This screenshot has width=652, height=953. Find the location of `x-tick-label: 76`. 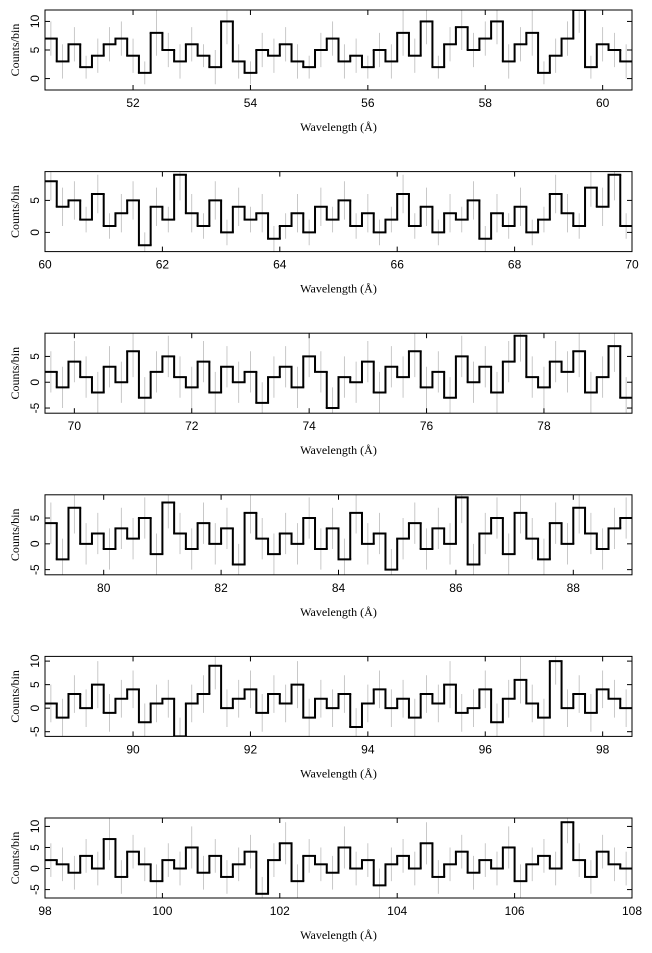

x-tick-label: 76 is located at coordinates (427, 426).